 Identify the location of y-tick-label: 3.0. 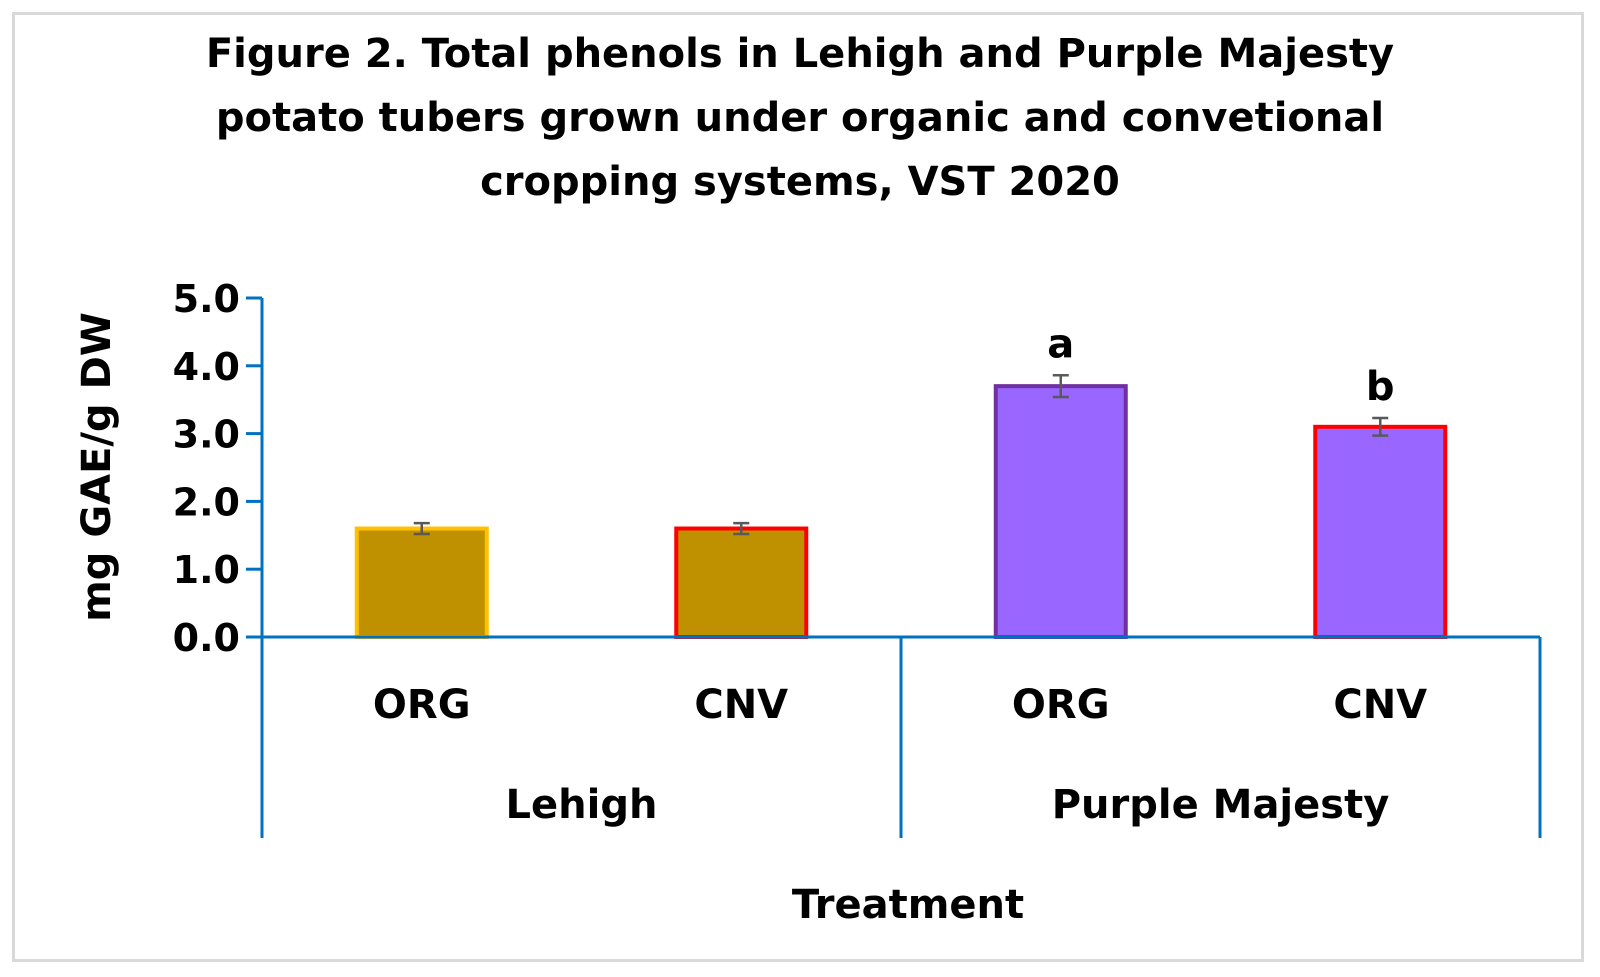
(206, 435).